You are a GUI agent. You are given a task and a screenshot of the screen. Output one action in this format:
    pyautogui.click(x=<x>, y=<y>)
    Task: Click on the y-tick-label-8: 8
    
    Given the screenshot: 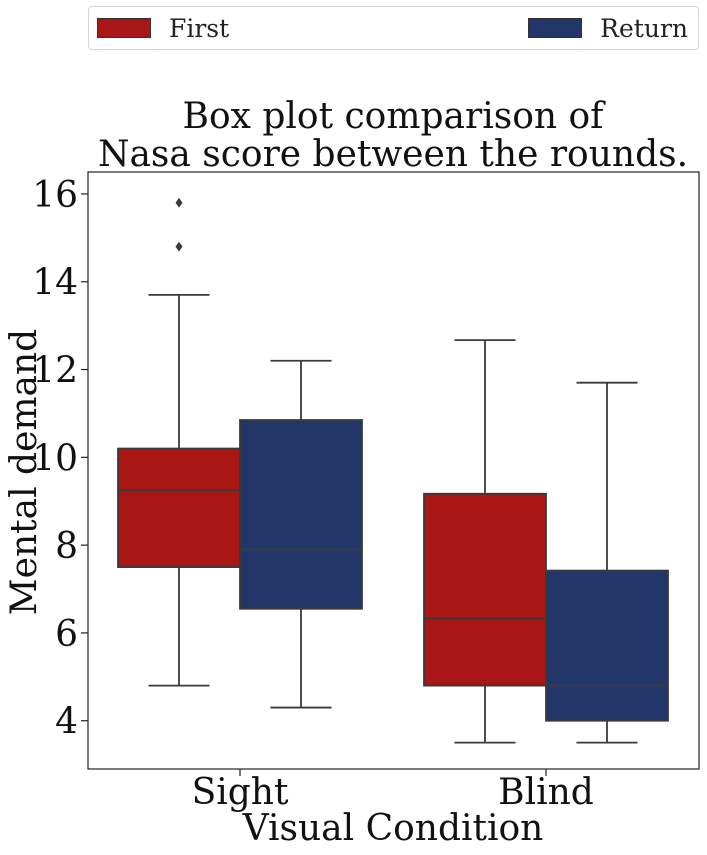 What is the action you would take?
    pyautogui.click(x=66, y=546)
    